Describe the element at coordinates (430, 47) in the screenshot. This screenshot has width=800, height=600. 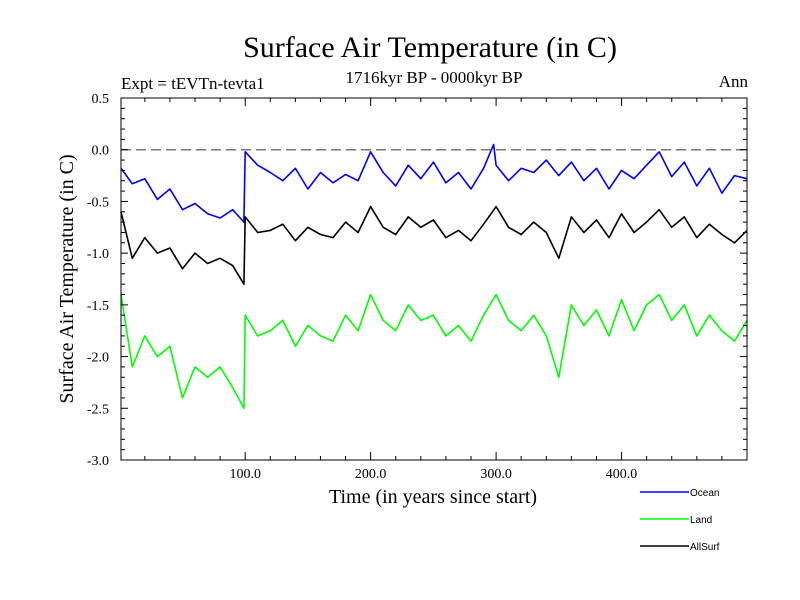
I see `chart-title: Surface Air Temperature (in C)` at that location.